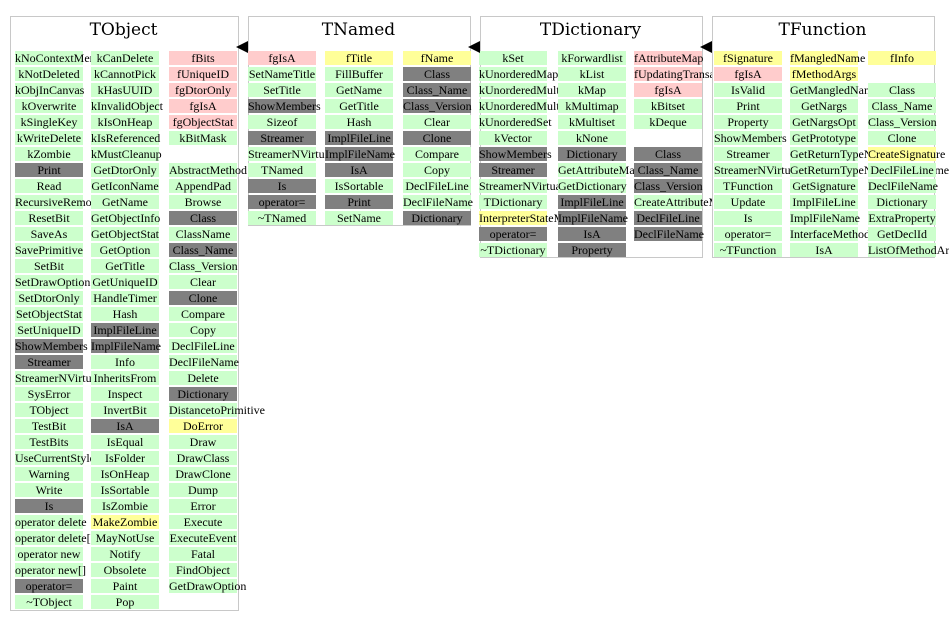  I want to click on member-method-kzombie: kZombie, so click(49, 154).